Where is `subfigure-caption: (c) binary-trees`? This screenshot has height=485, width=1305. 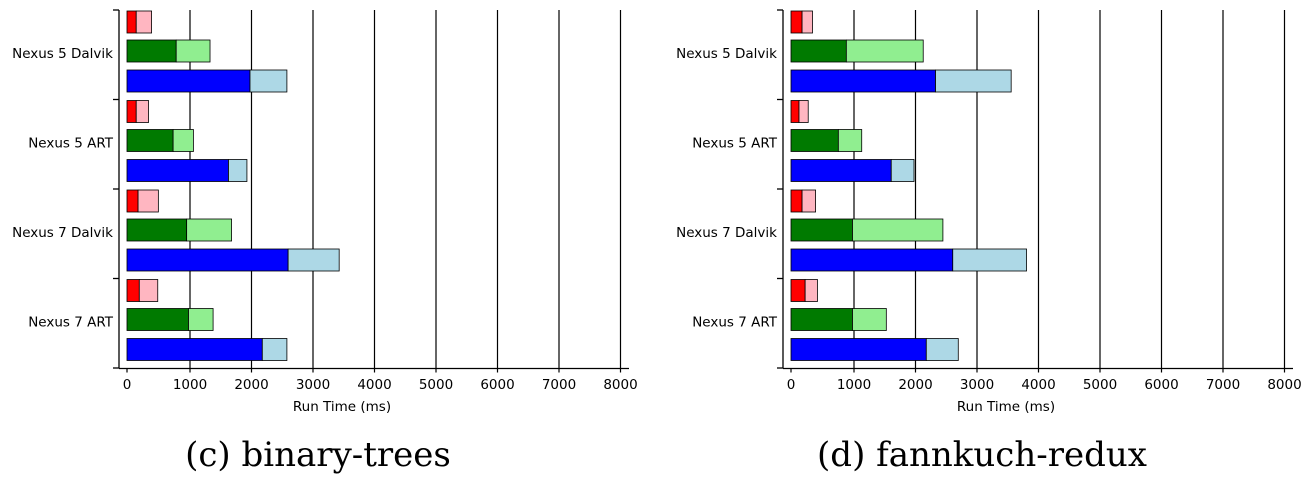 subfigure-caption: (c) binary-trees is located at coordinates (318, 455).